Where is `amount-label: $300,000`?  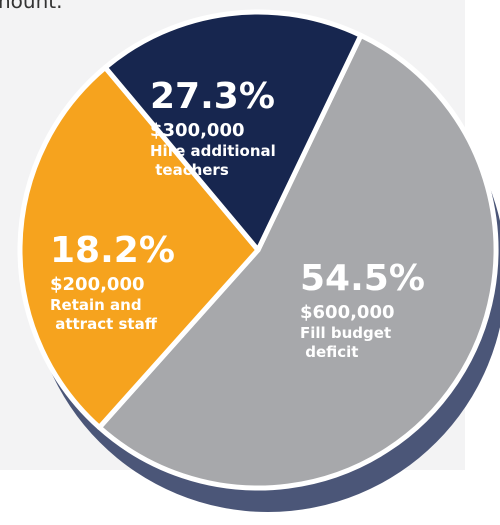
amount-label: $300,000 is located at coordinates (197, 130).